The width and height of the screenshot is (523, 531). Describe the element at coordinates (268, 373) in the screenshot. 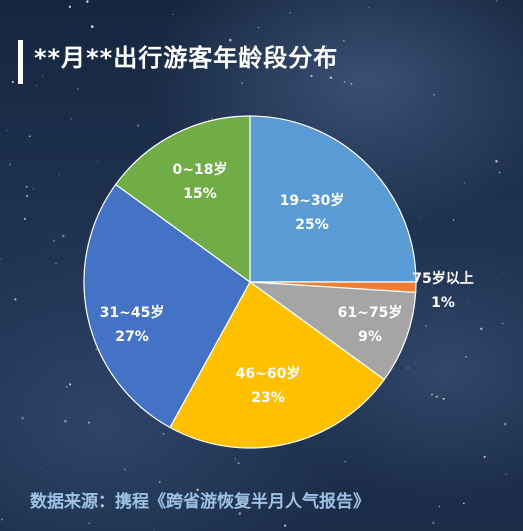

I see `slice-category-label: 46~60岁` at that location.